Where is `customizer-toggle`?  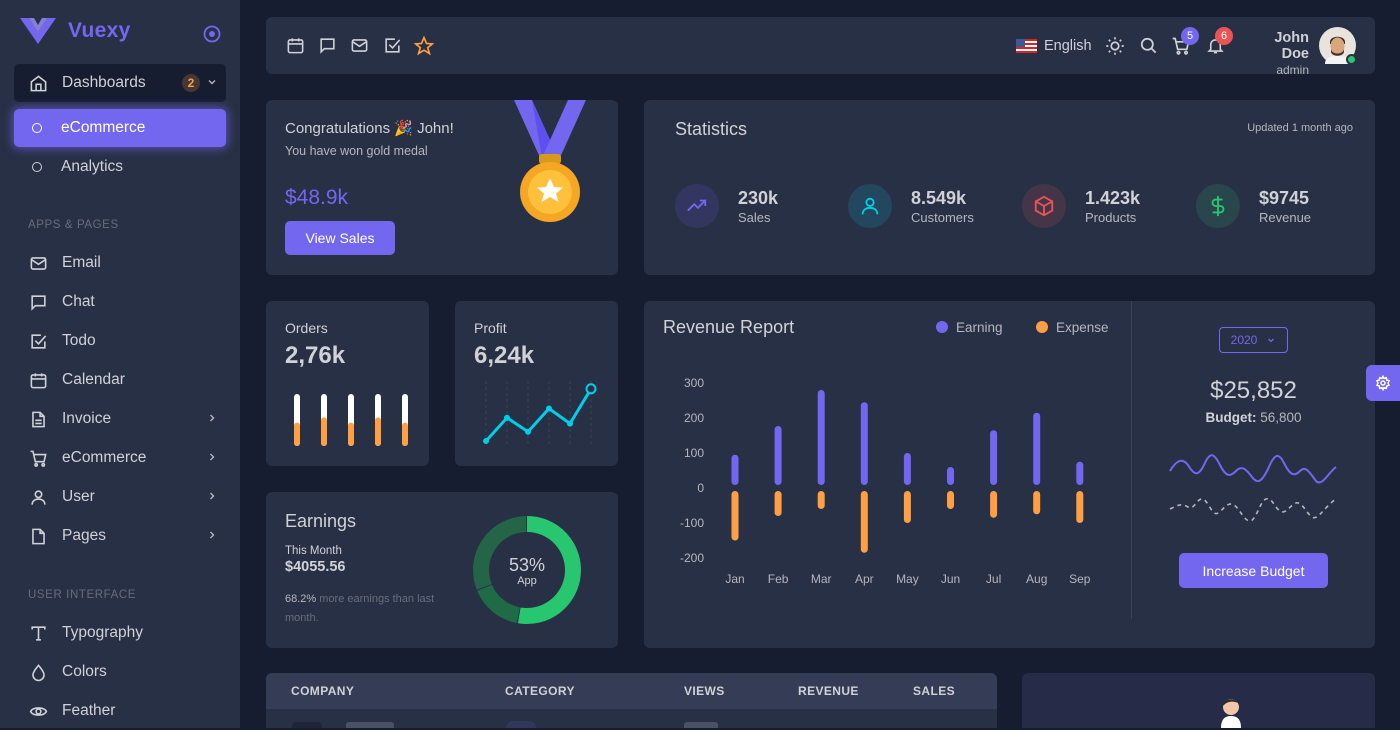 customizer-toggle is located at coordinates (1383, 383).